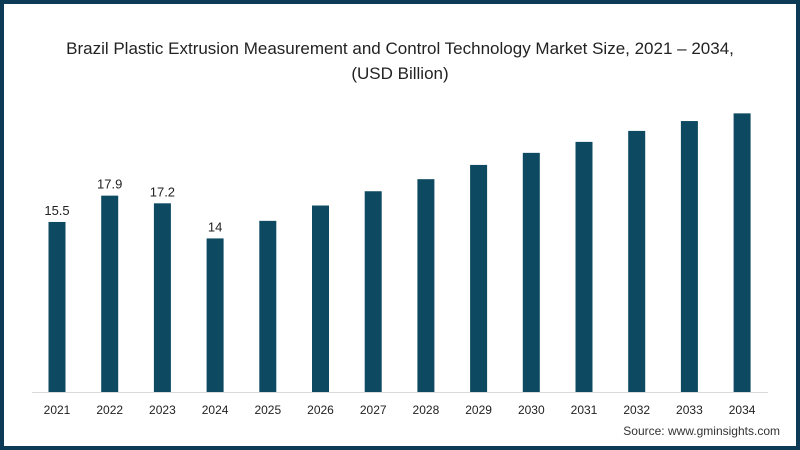 The image size is (800, 450). Describe the element at coordinates (373, 291) in the screenshot. I see `bar-2027` at that location.